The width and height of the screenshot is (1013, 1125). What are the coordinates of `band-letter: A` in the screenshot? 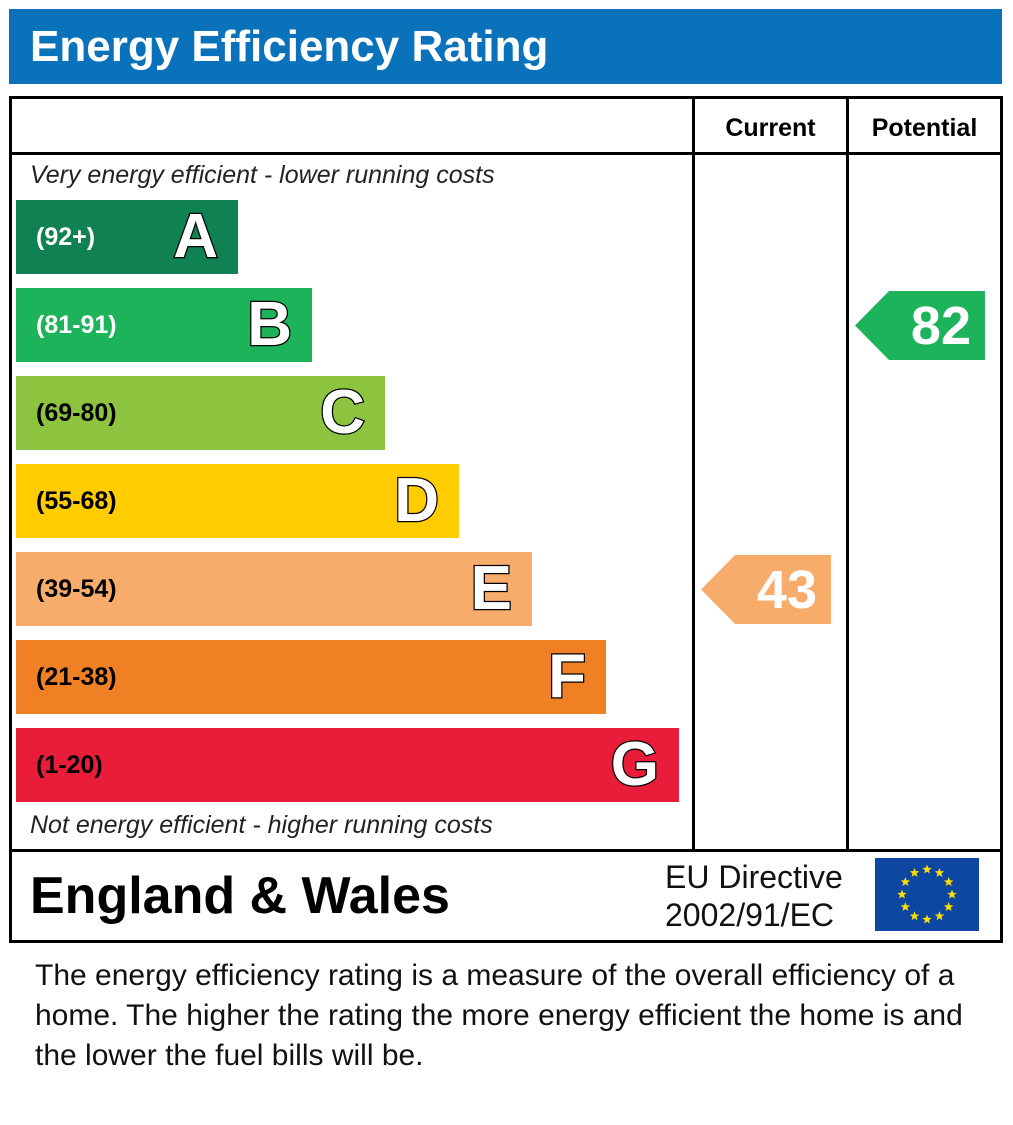 It's located at (195, 236).